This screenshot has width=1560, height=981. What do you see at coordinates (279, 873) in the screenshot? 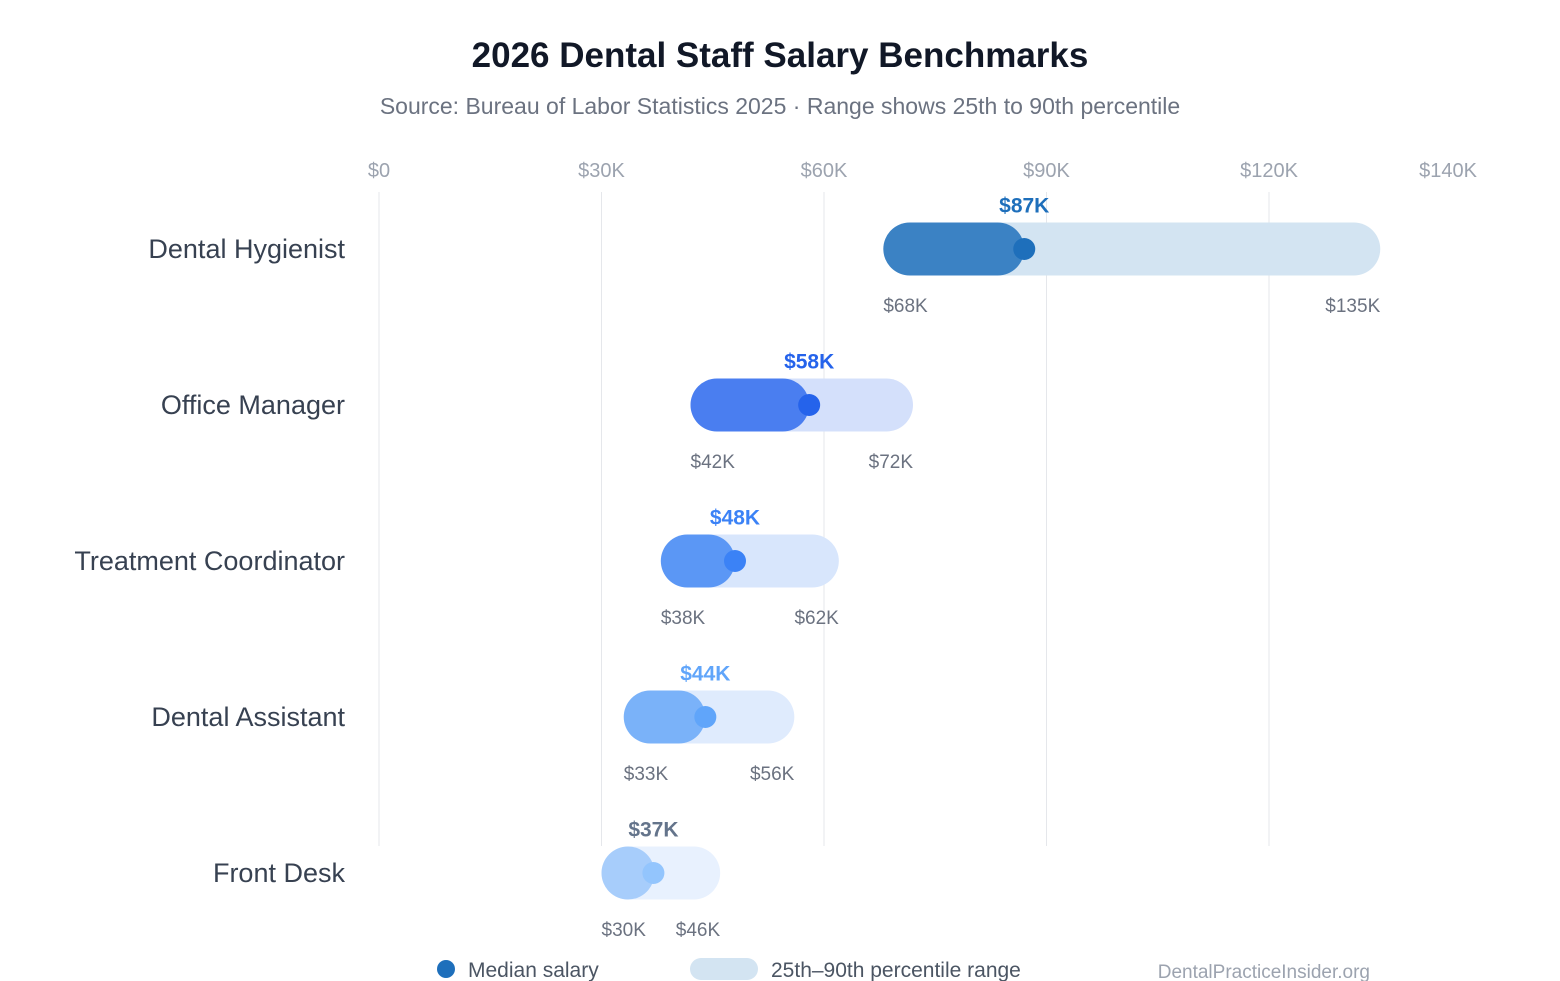
I see `category-label: Front Desk` at bounding box center [279, 873].